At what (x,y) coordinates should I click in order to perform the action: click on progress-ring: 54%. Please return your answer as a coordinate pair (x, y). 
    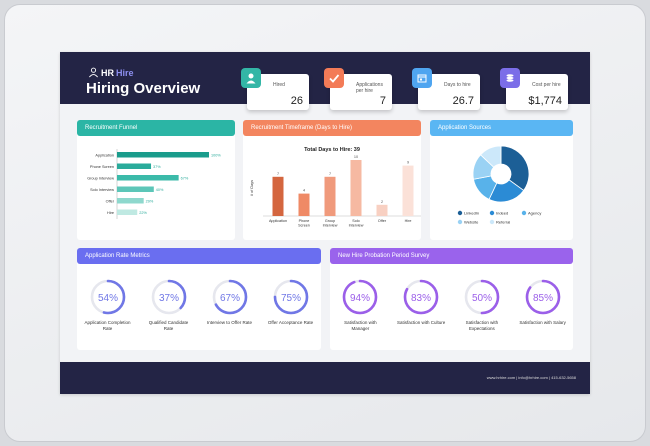
    Looking at the image, I should click on (107, 297).